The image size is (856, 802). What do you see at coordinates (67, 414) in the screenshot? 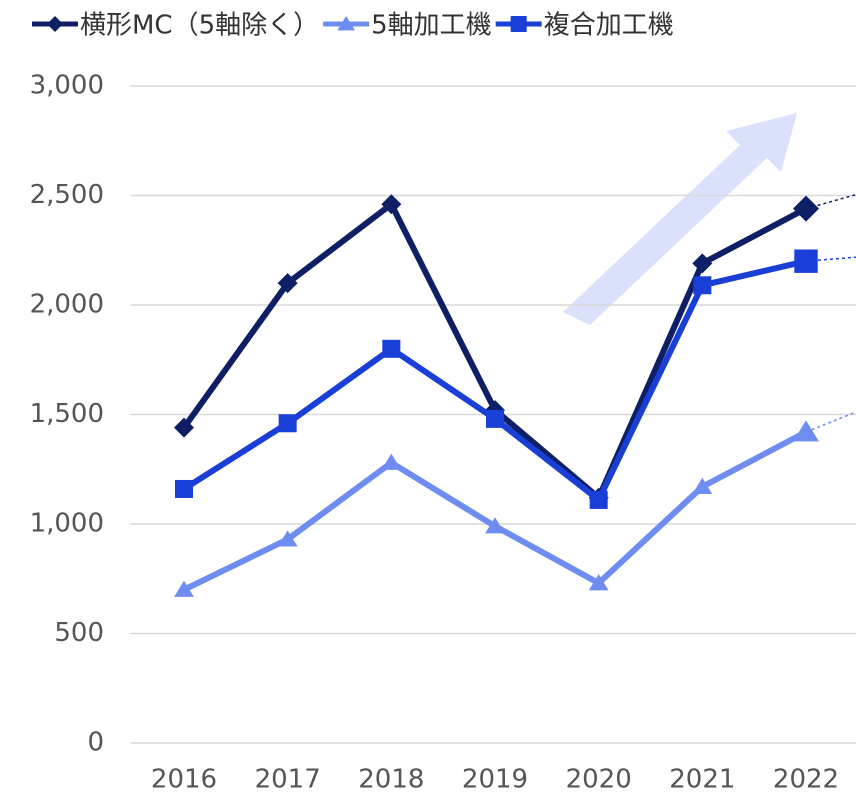
I see `y-tick-label: 1,500` at bounding box center [67, 414].